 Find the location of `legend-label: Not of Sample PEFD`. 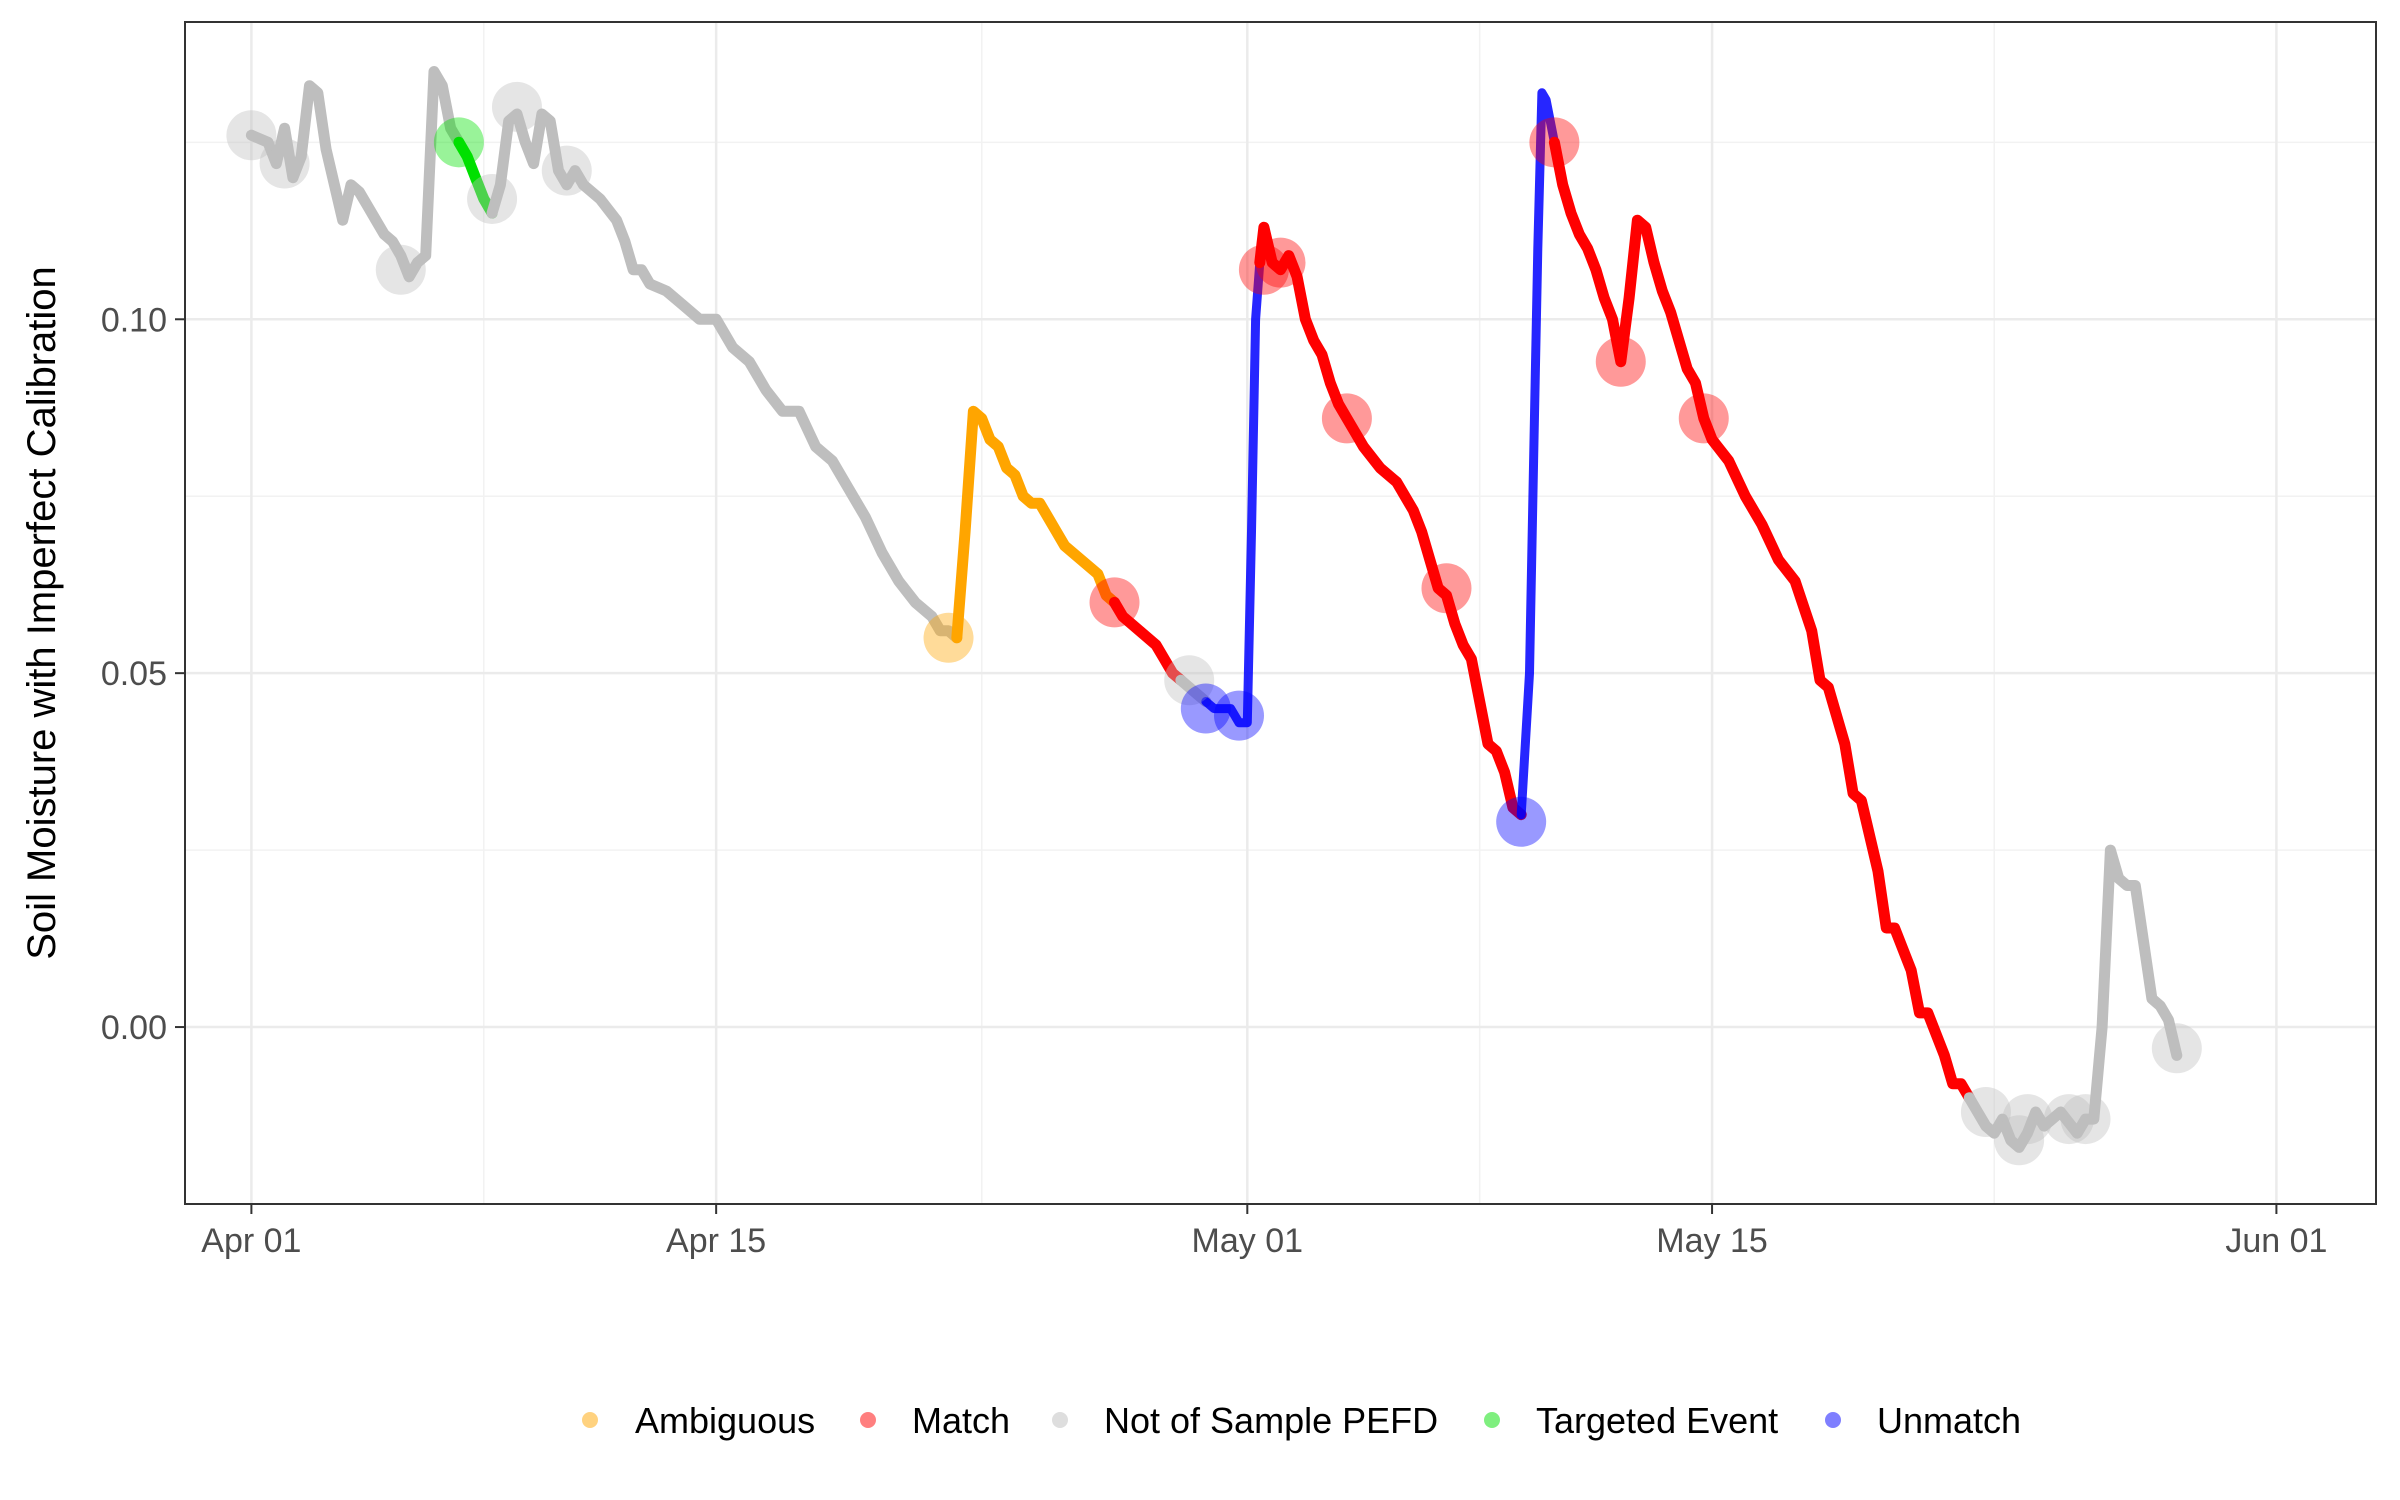

legend-label: Not of Sample PEFD is located at coordinates (1271, 1420).